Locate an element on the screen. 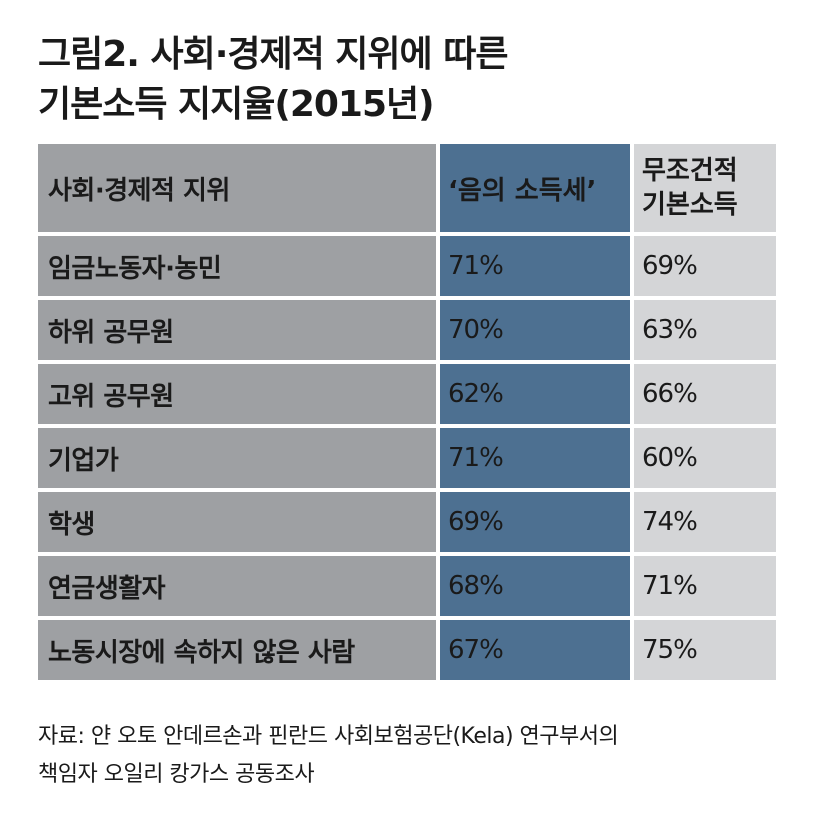 This screenshot has height=823, width=822. header-status: 사회·경제적 지위 is located at coordinates (239, 188).